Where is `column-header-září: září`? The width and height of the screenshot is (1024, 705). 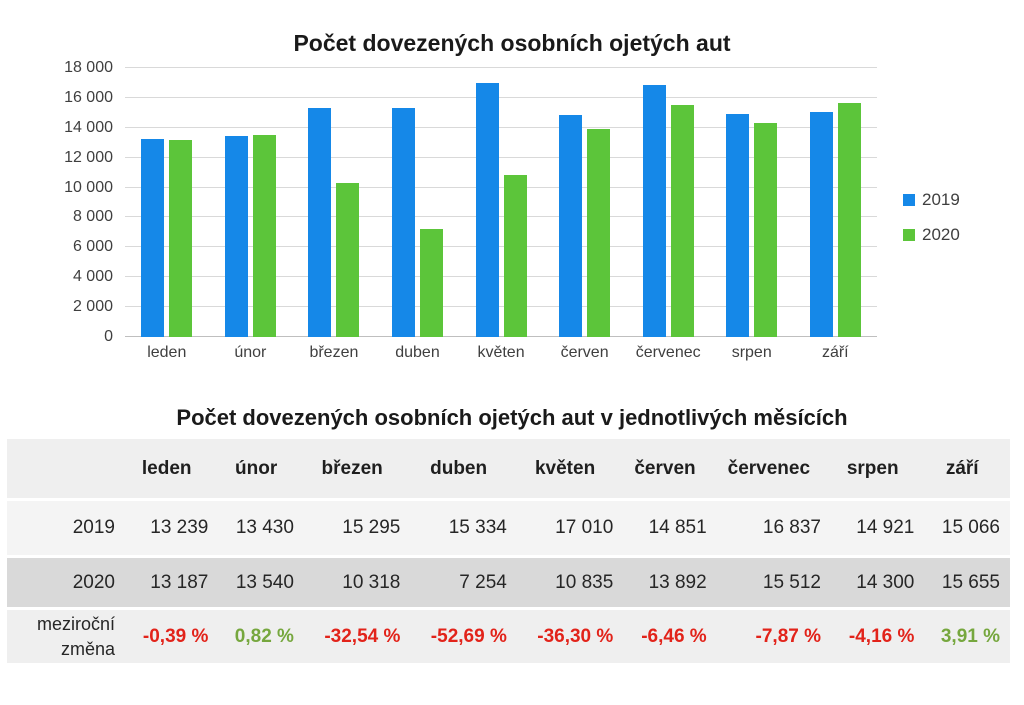 column-header-září: září is located at coordinates (967, 468).